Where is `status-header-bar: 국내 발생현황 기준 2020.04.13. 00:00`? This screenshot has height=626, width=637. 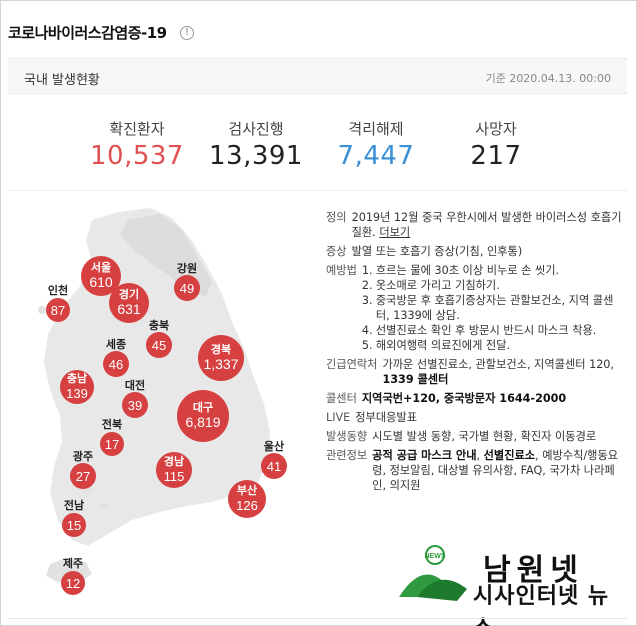 status-header-bar: 국내 발생현황 기준 2020.04.13. 00:00 is located at coordinates (317, 76).